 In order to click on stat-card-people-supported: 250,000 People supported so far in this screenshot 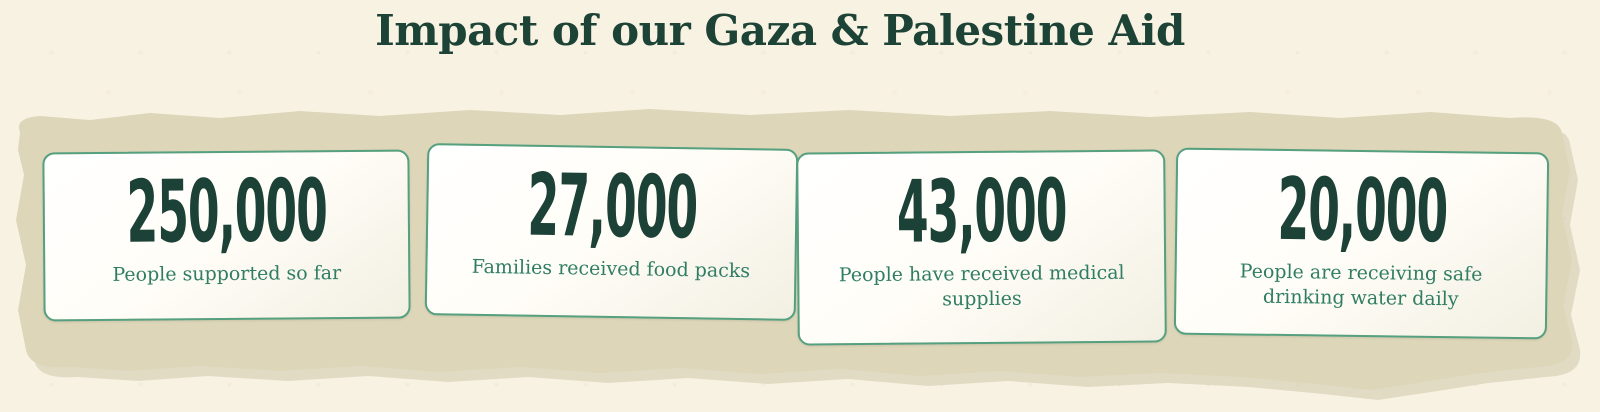, I will do `click(226, 235)`.